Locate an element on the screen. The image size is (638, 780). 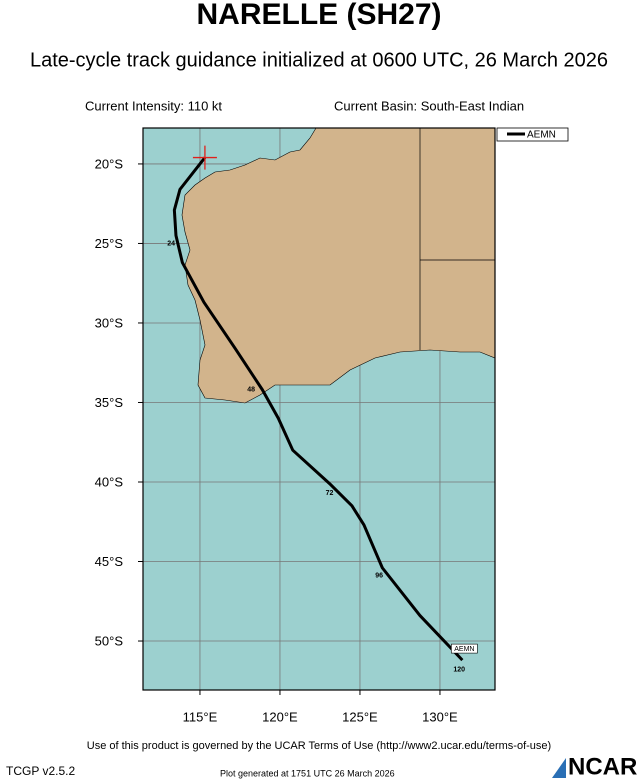
end-label: AEMN is located at coordinates (464, 649).